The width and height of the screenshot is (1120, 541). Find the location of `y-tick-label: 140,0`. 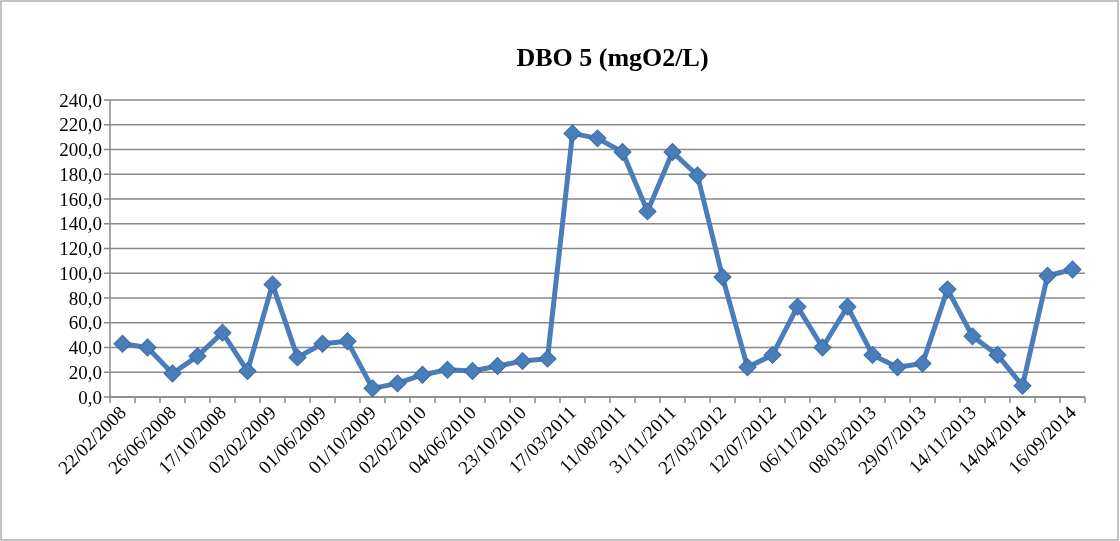

y-tick-label: 140,0 is located at coordinates (80, 224).